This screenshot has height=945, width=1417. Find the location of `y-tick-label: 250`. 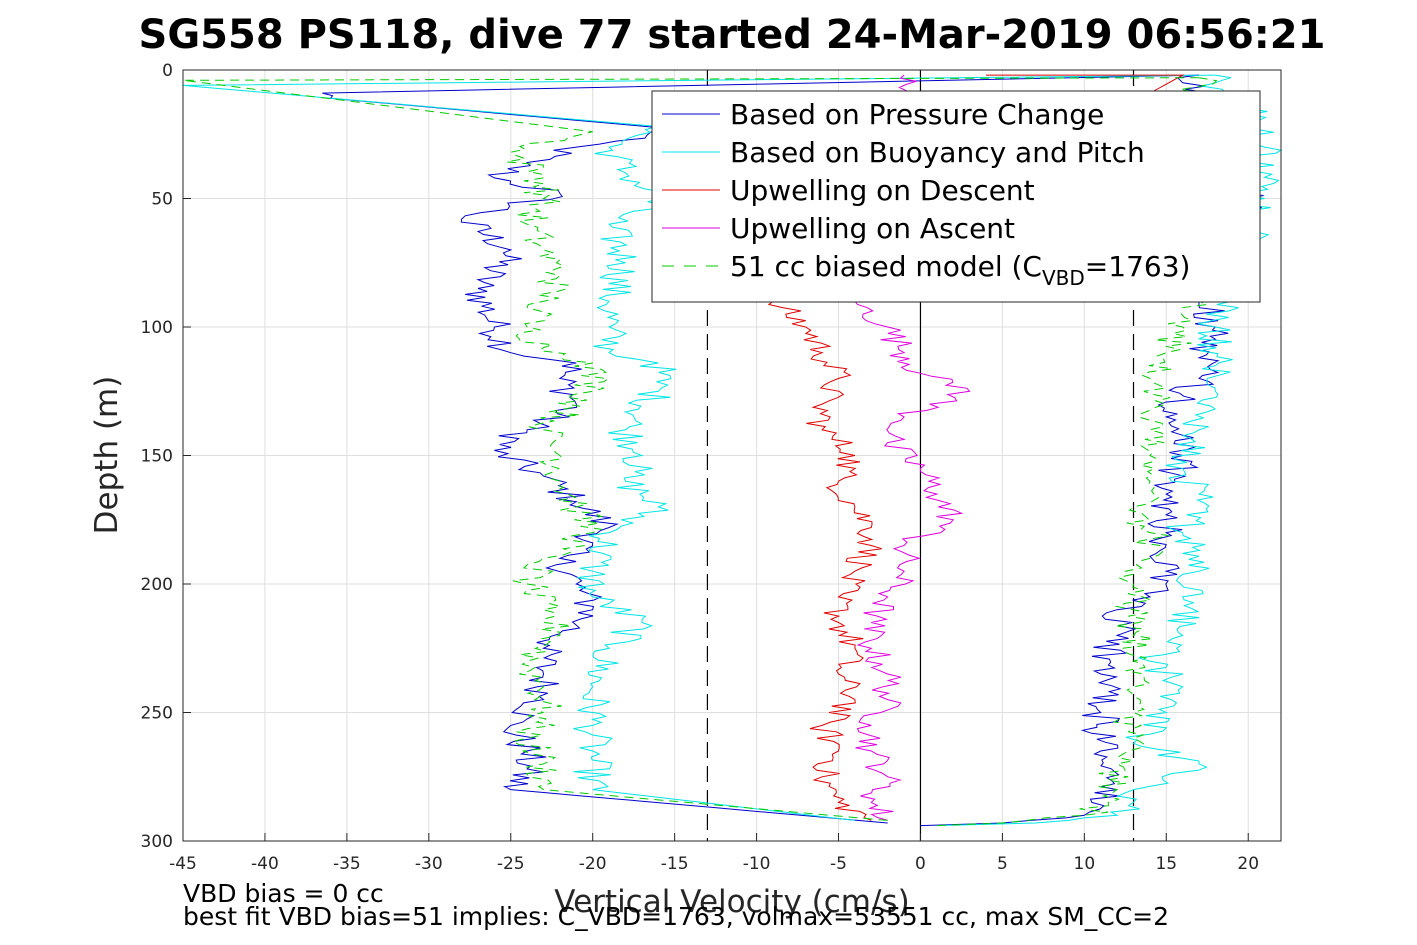

y-tick-label: 250 is located at coordinates (157, 714).